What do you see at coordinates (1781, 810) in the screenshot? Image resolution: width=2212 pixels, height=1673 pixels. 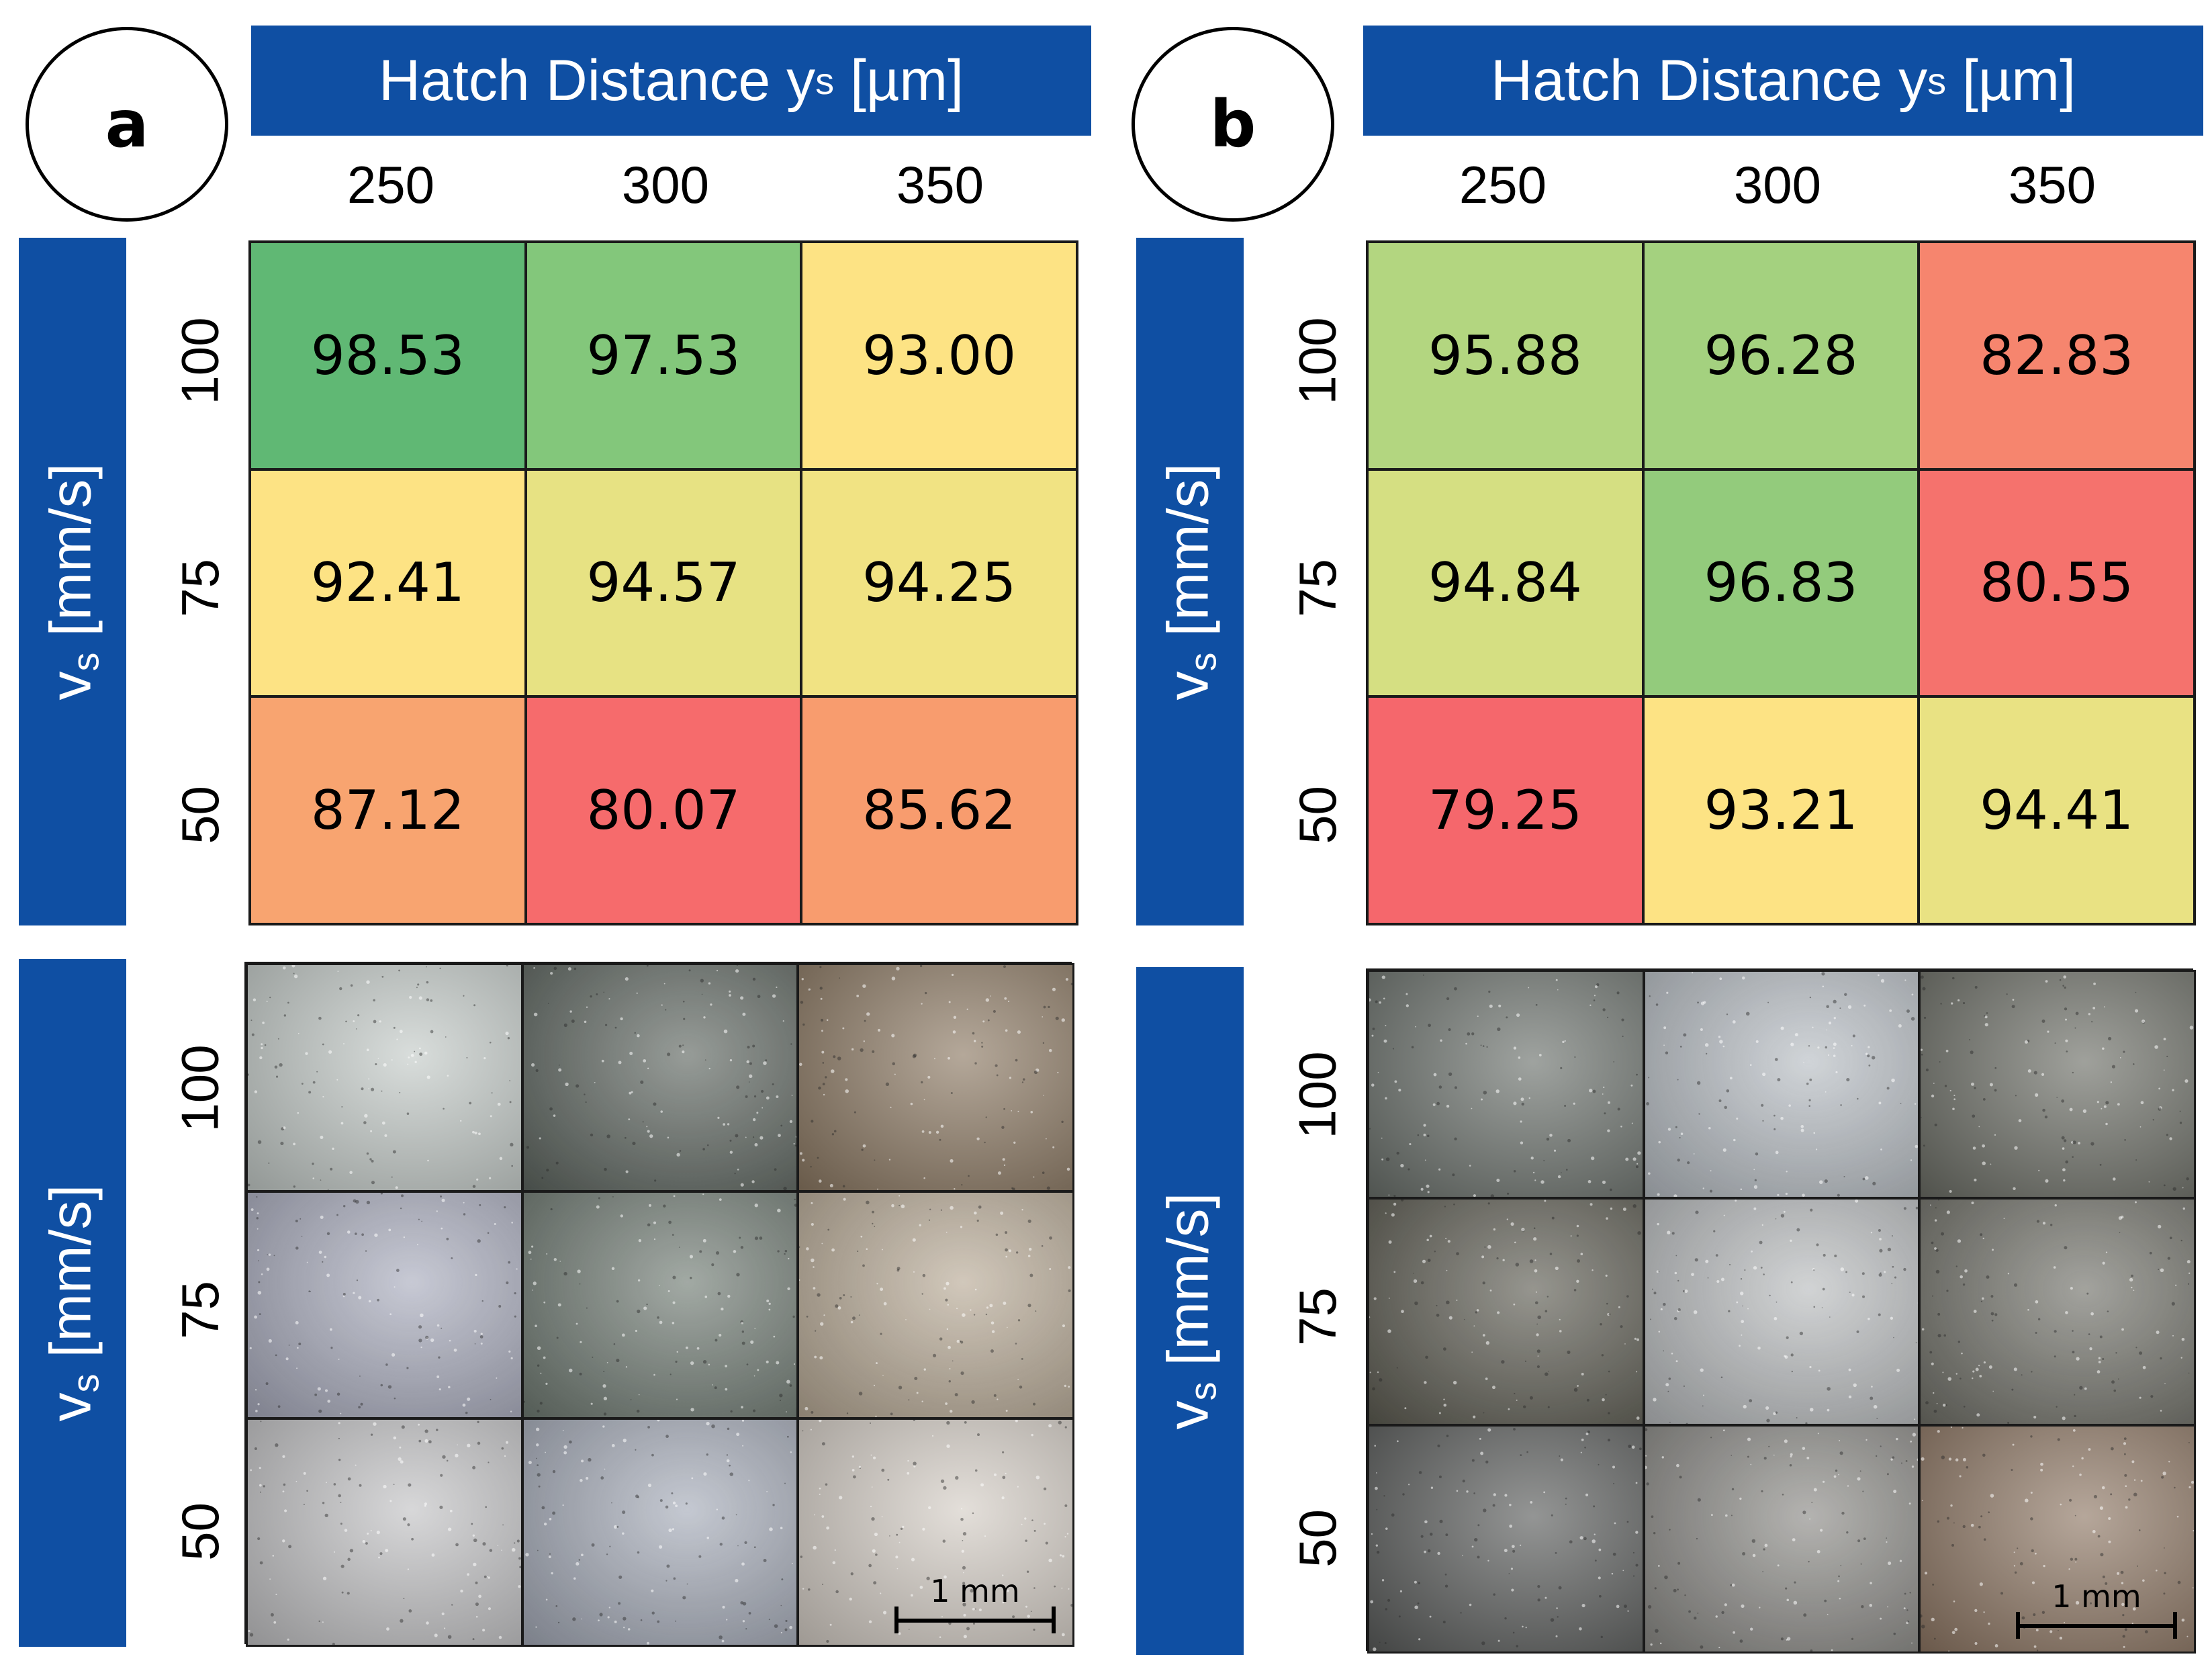 I see `heatmap-cell: 93.21` at bounding box center [1781, 810].